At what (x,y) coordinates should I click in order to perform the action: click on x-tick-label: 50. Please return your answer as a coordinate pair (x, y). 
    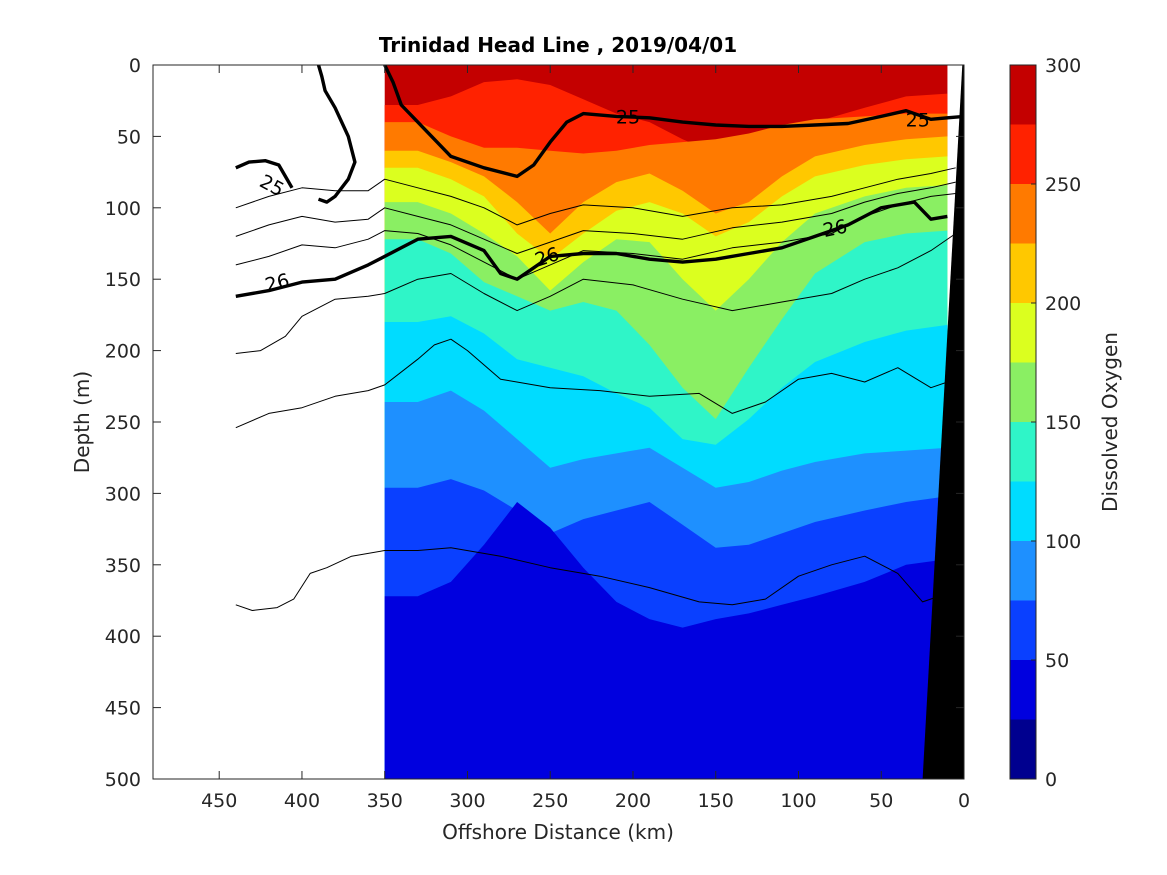
    Looking at the image, I should click on (881, 801).